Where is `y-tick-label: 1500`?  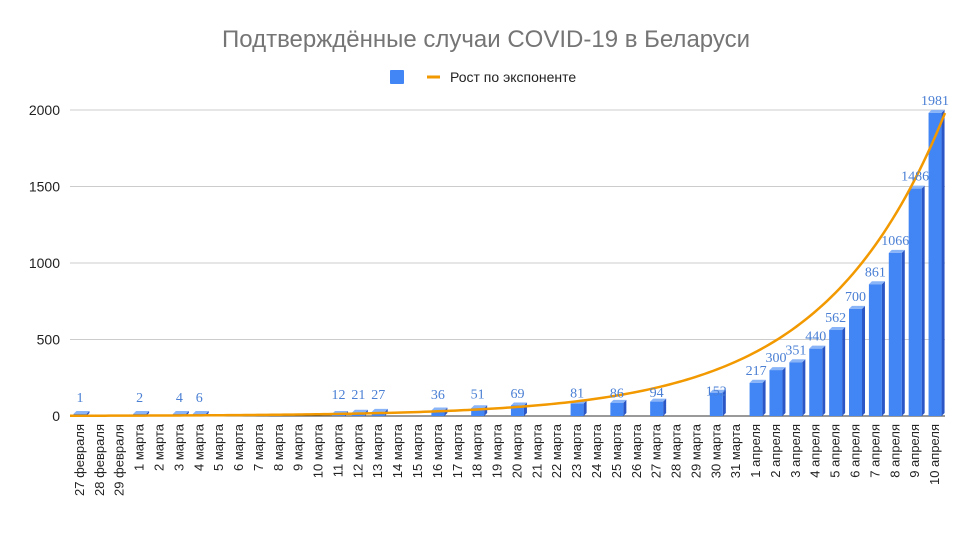
y-tick-label: 1500 is located at coordinates (44, 187).